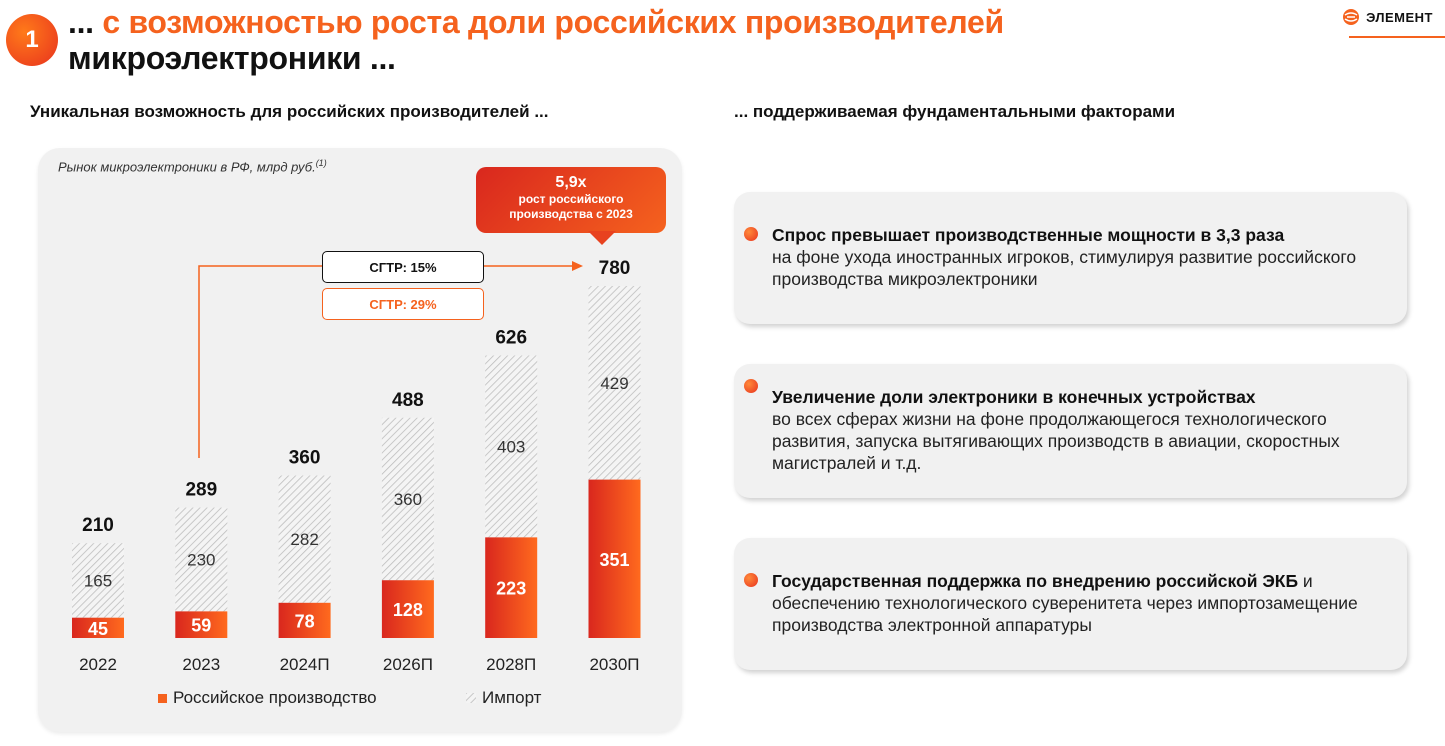 The height and width of the screenshot is (746, 1445). I want to click on company-logo: ЭЛЕМЕНТ, so click(1387, 17).